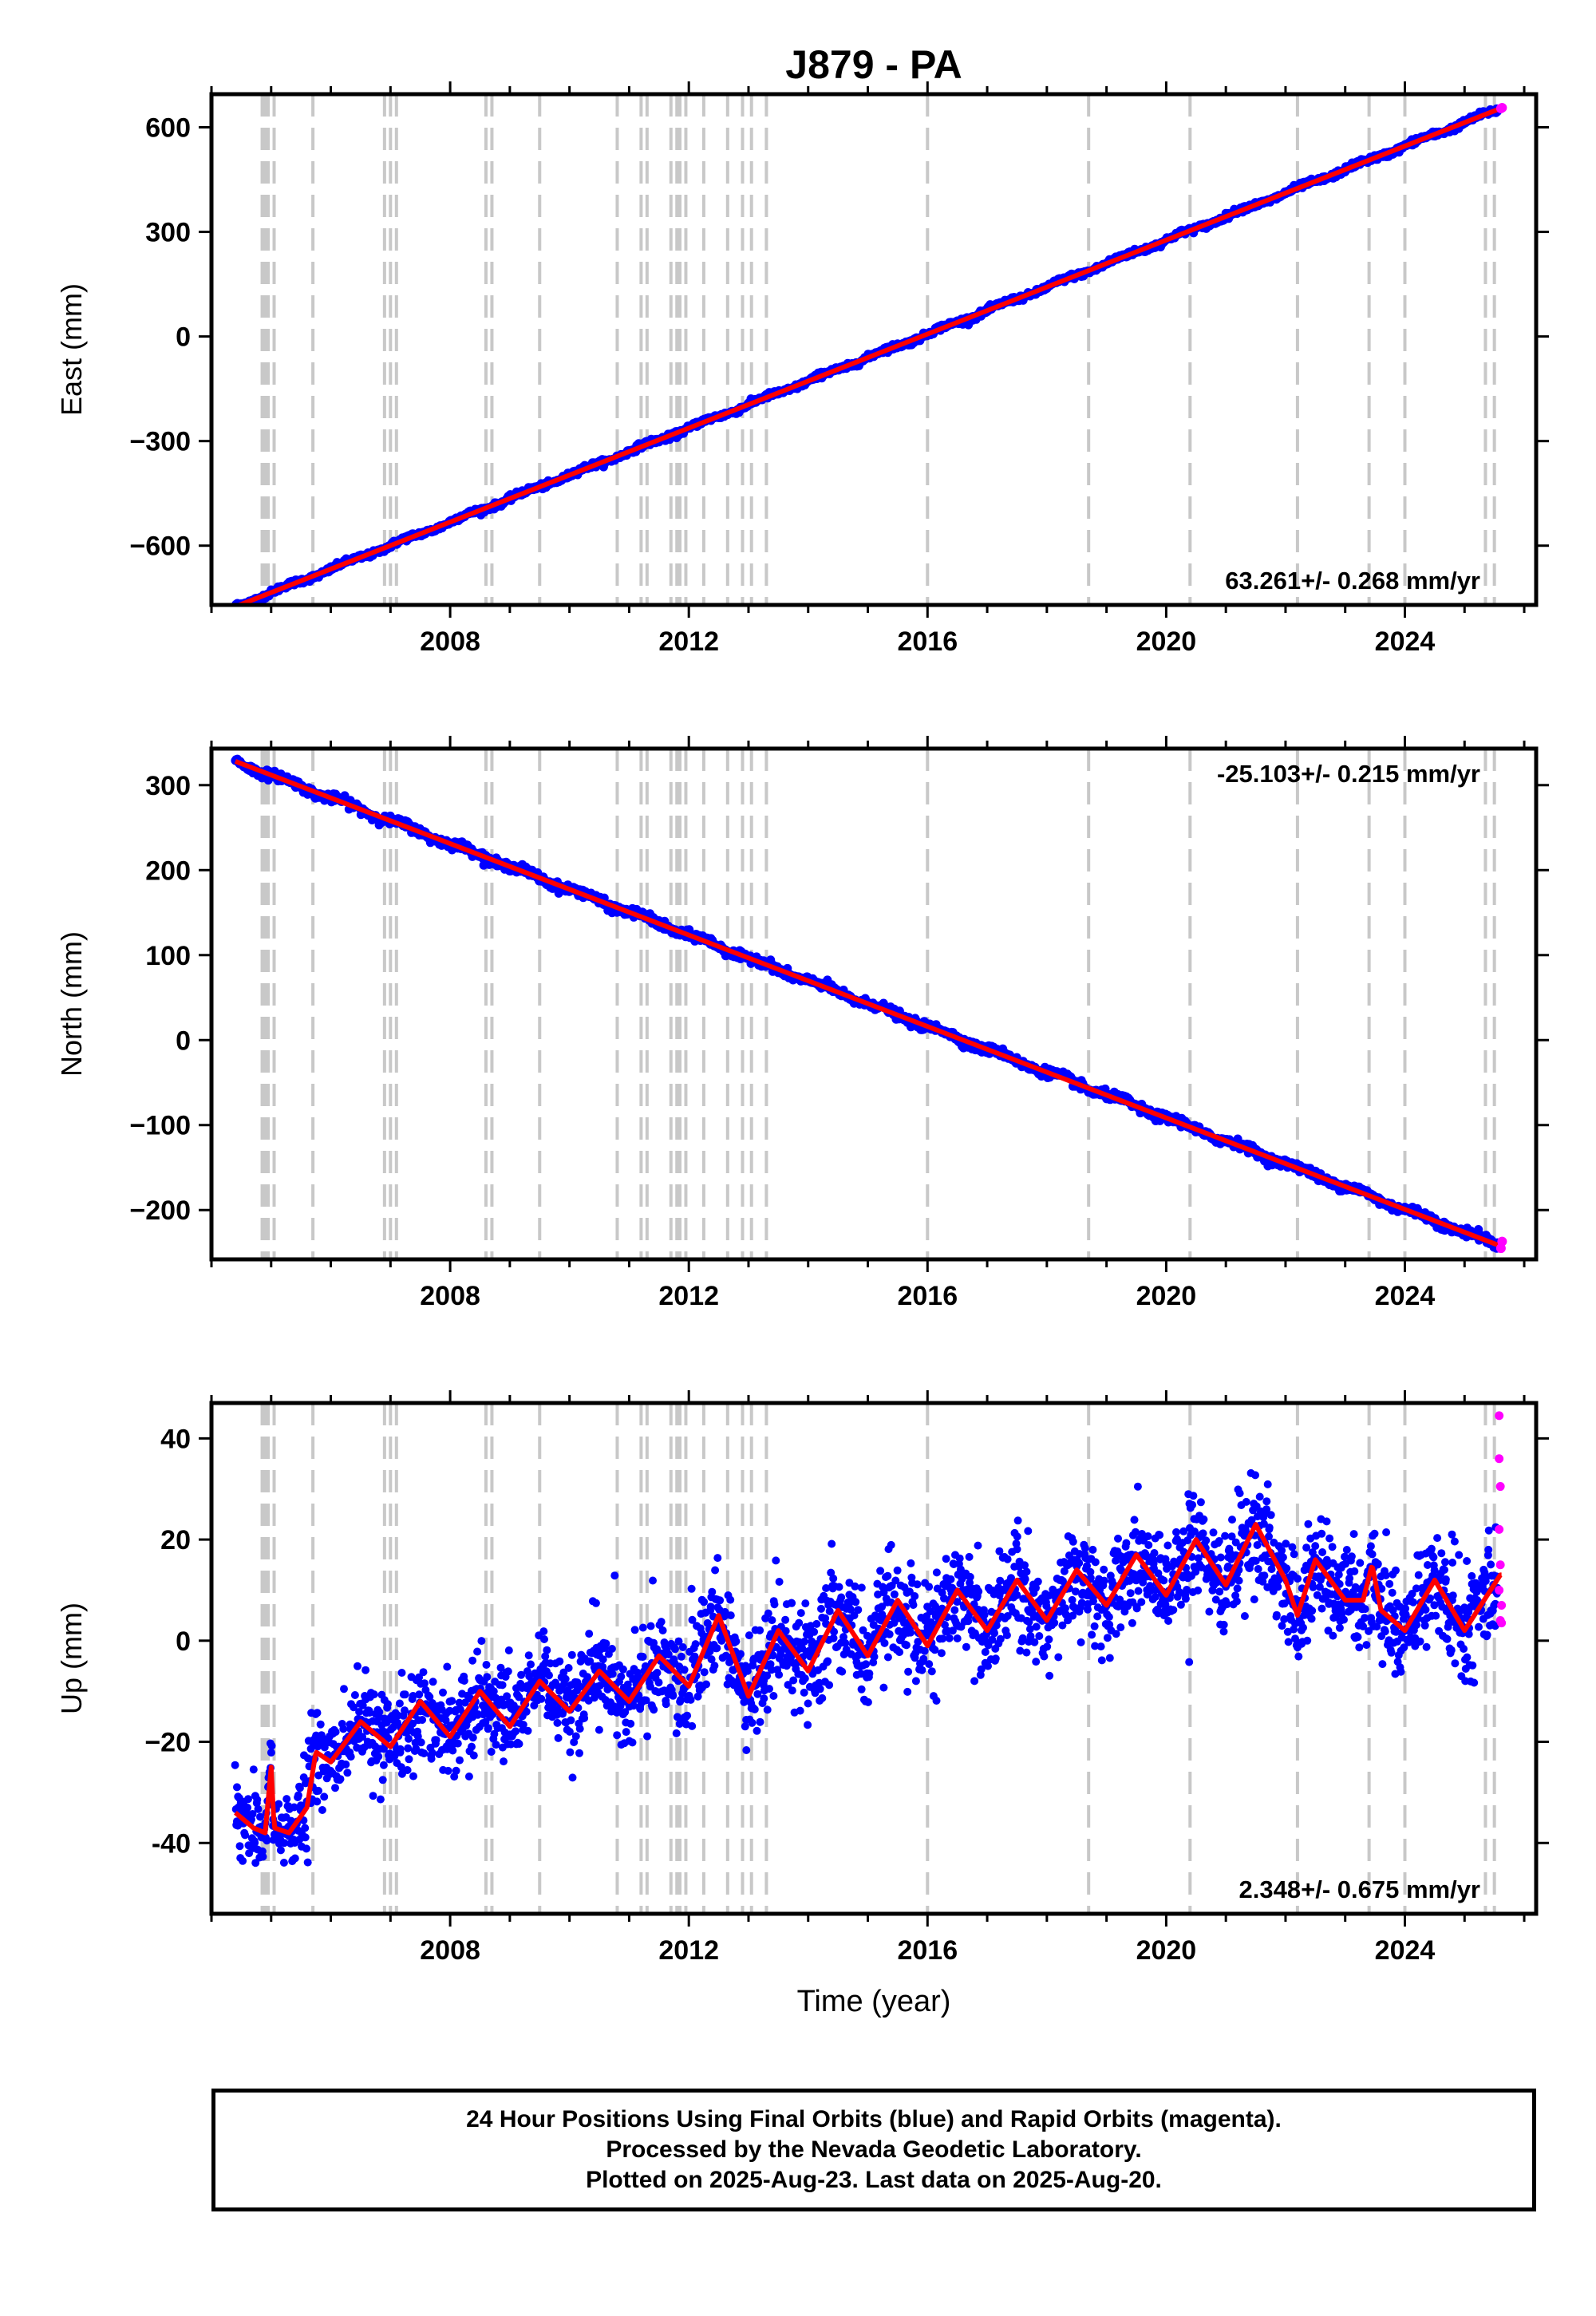 This screenshot has width=1596, height=2316. What do you see at coordinates (183, 337) in the screenshot?
I see `y-tick-label: 0` at bounding box center [183, 337].